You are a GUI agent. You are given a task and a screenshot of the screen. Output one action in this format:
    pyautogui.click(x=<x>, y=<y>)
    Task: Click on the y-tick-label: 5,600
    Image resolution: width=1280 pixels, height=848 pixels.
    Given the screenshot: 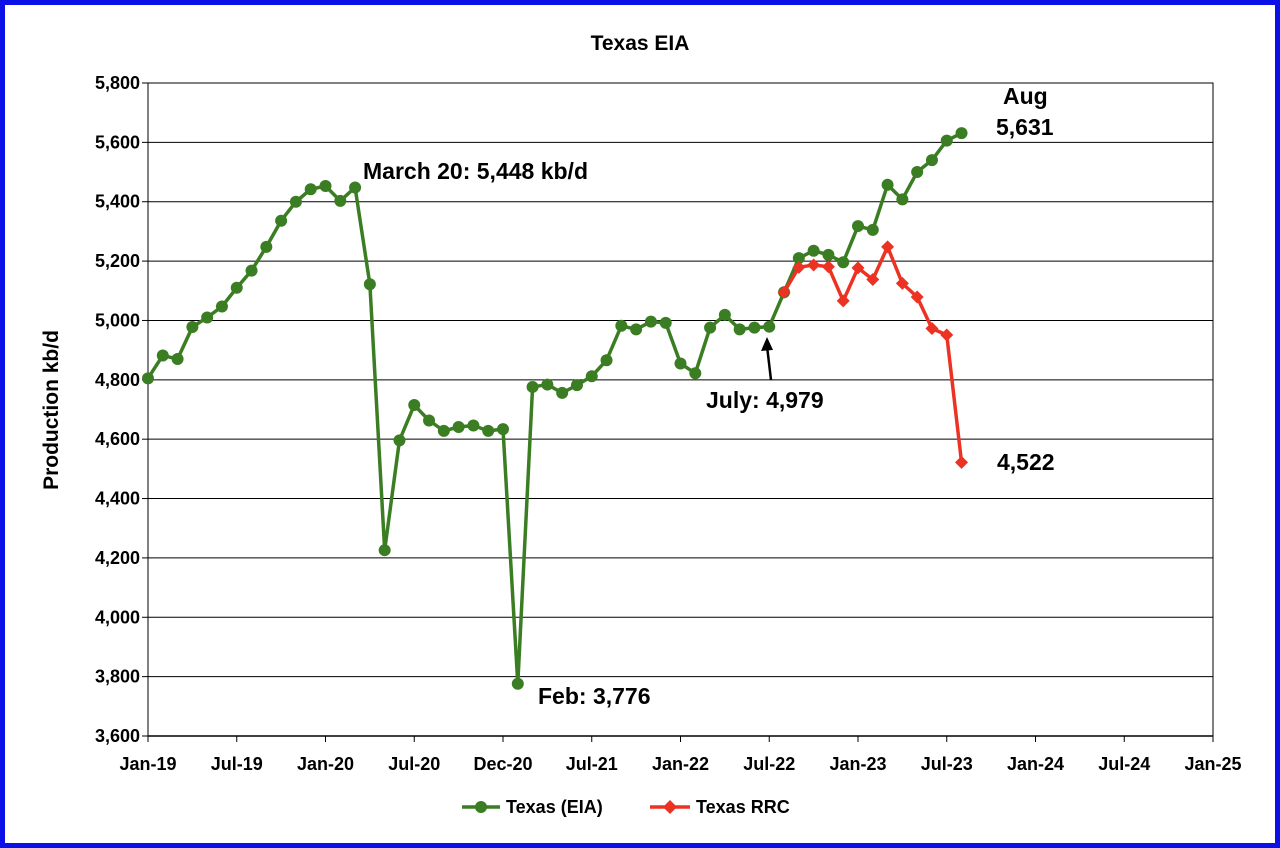 What is the action you would take?
    pyautogui.click(x=117, y=142)
    